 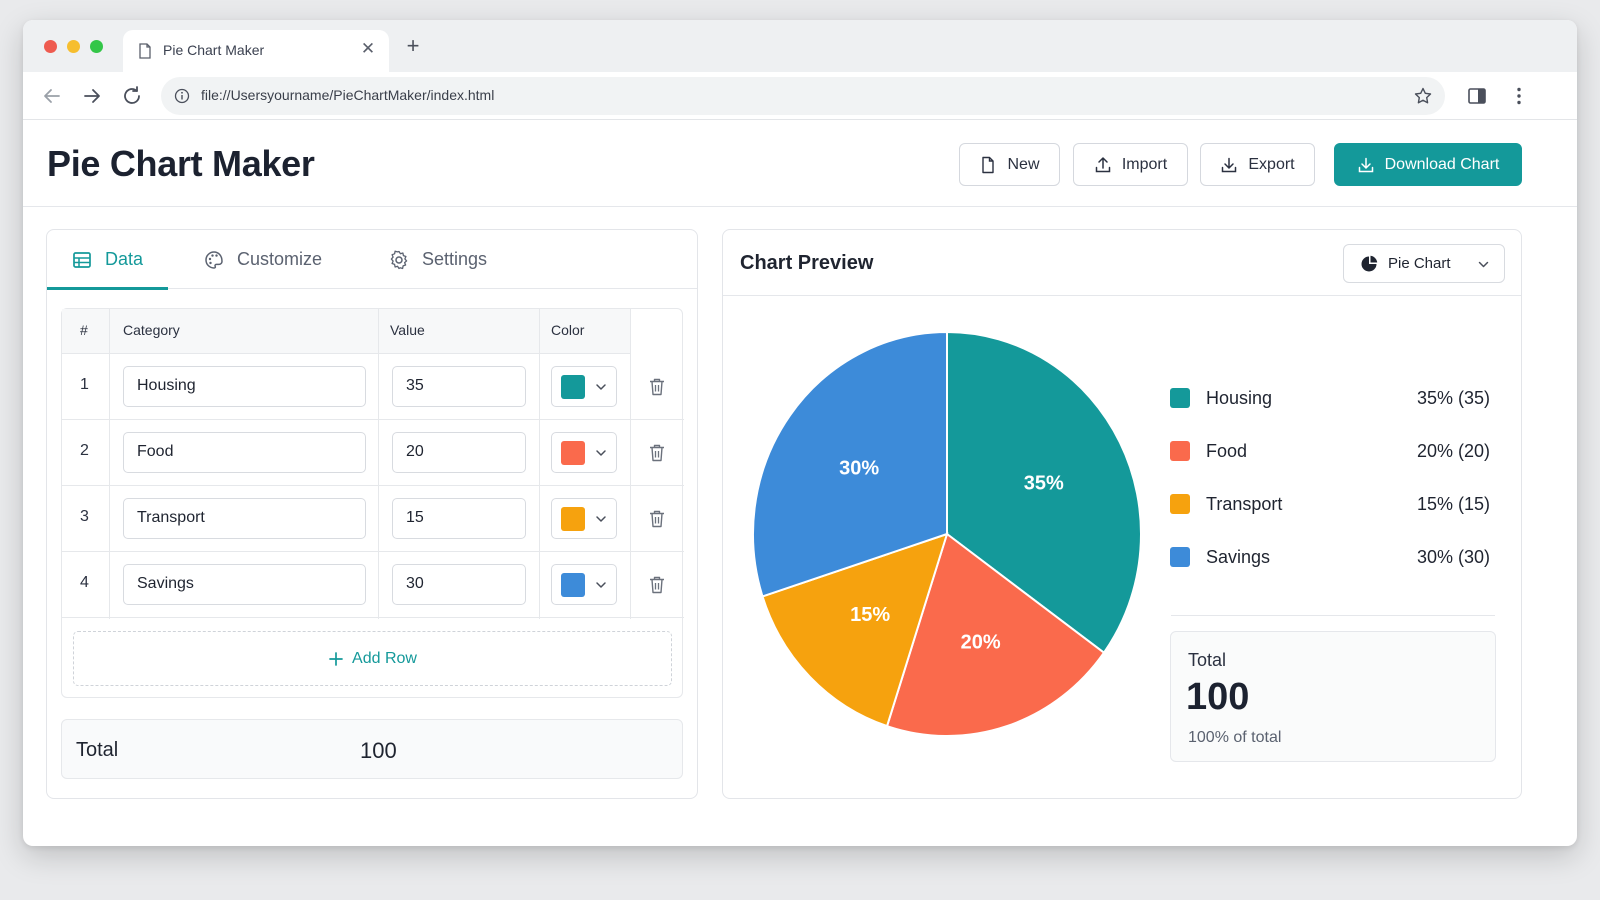 What do you see at coordinates (50, 46) in the screenshot?
I see `close-window-button` at bounding box center [50, 46].